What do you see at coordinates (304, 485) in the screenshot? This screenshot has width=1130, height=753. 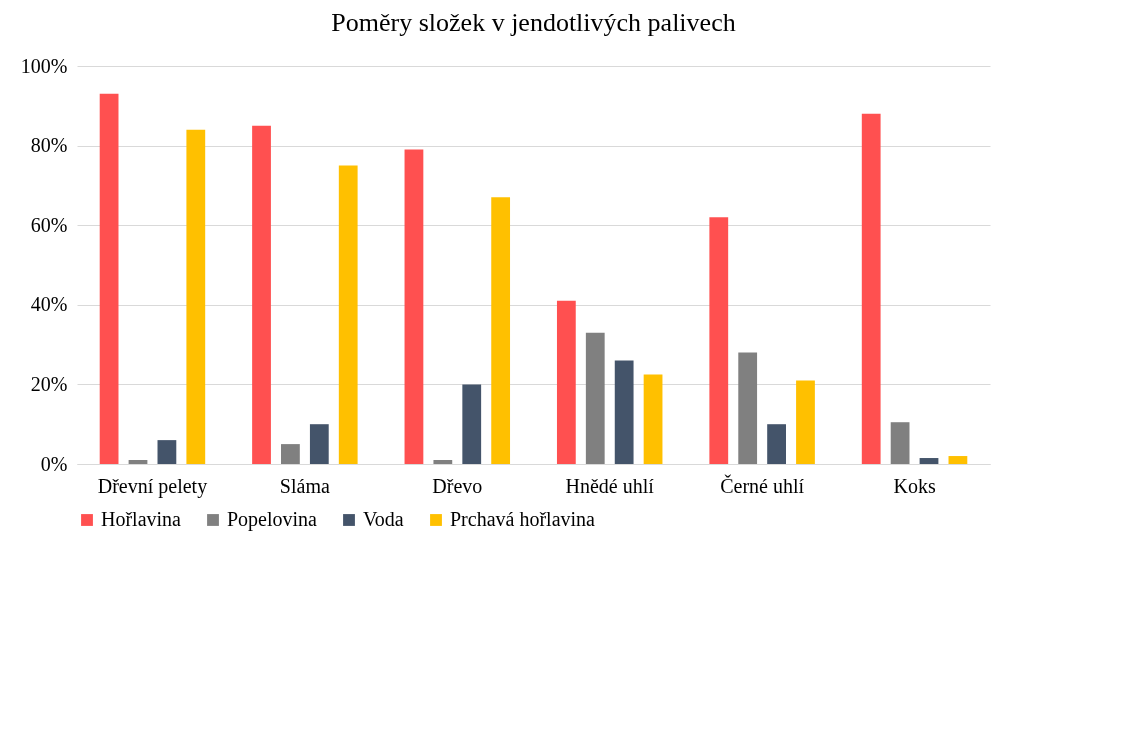 I see `x-tick-label: Sláma` at bounding box center [304, 485].